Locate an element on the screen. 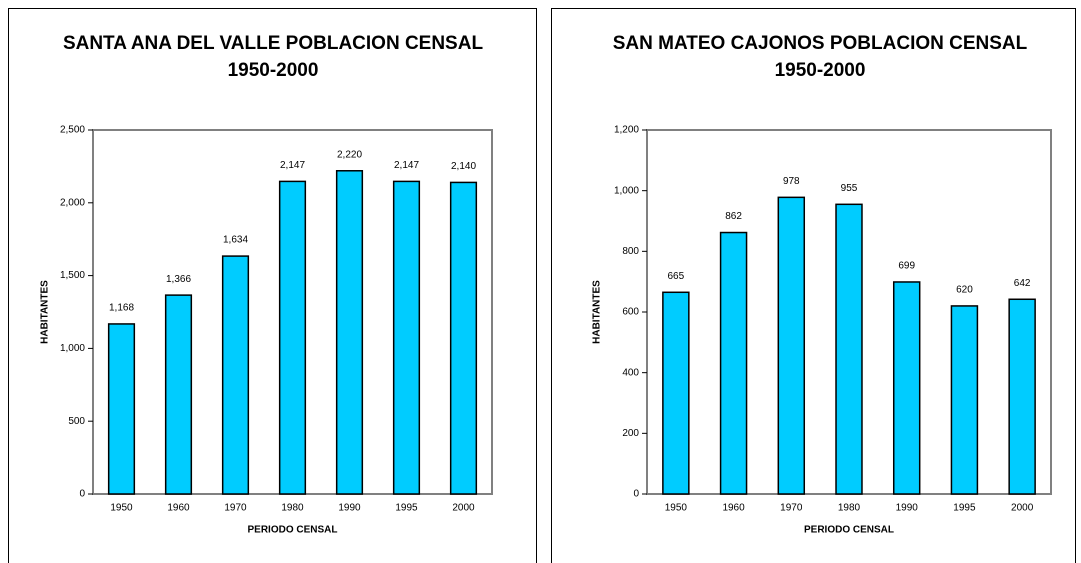  y-tick-label: 400 is located at coordinates (630, 372).